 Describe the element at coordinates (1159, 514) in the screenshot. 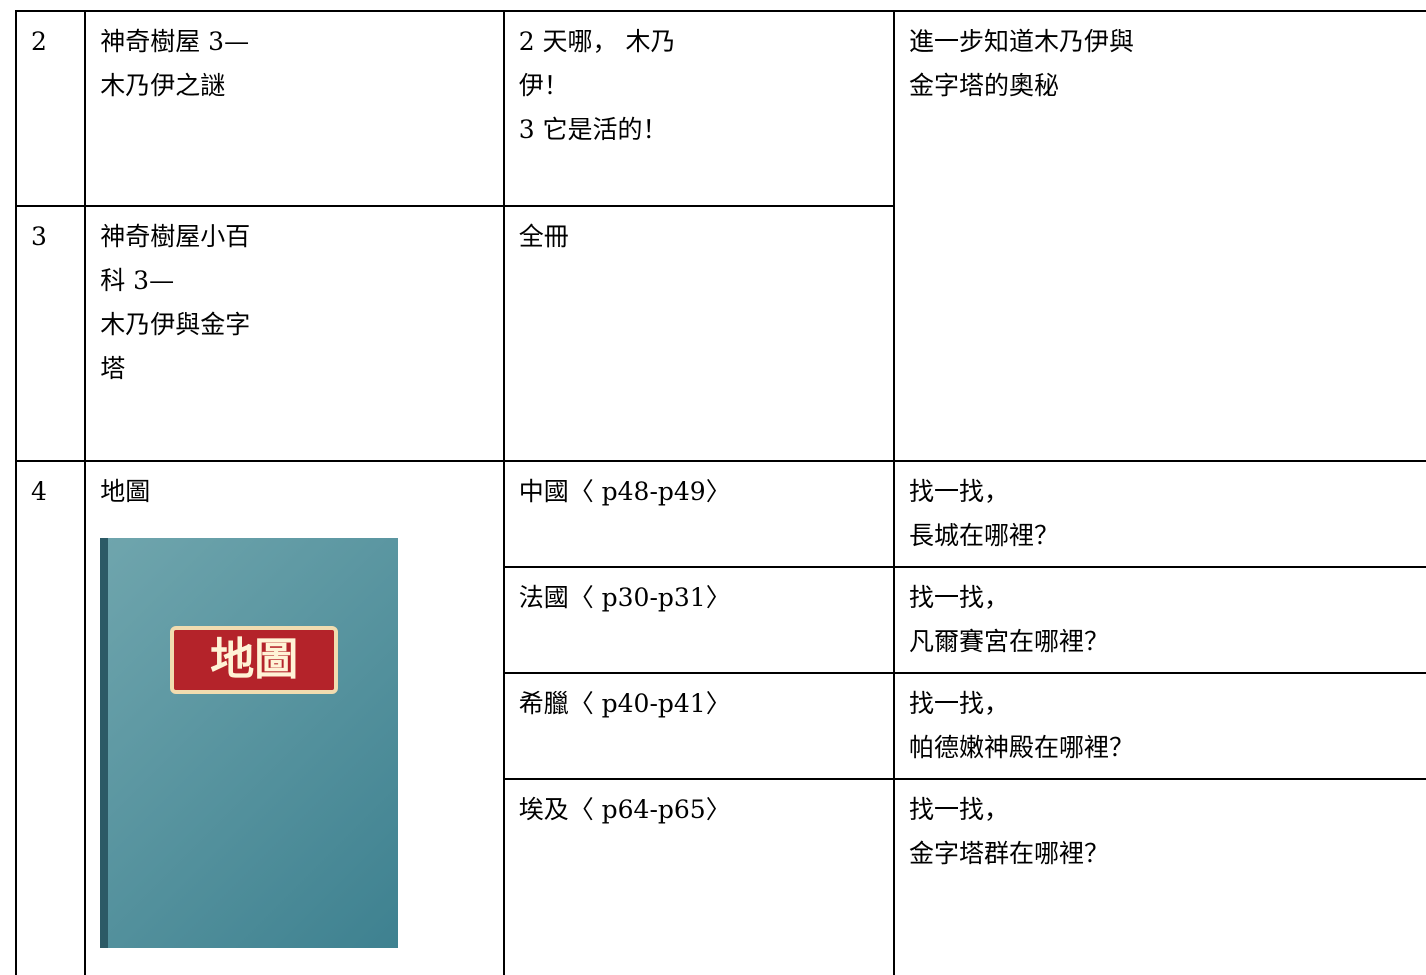

I see `cell: 找一找， 長城在哪裡？` at that location.